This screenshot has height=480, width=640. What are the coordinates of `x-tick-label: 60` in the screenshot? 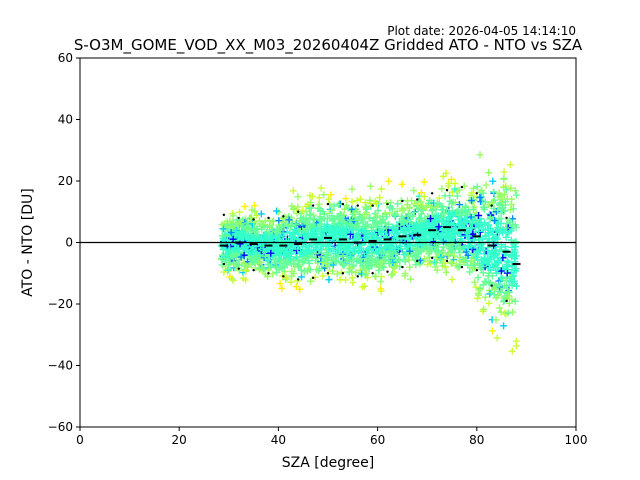 It's located at (377, 440).